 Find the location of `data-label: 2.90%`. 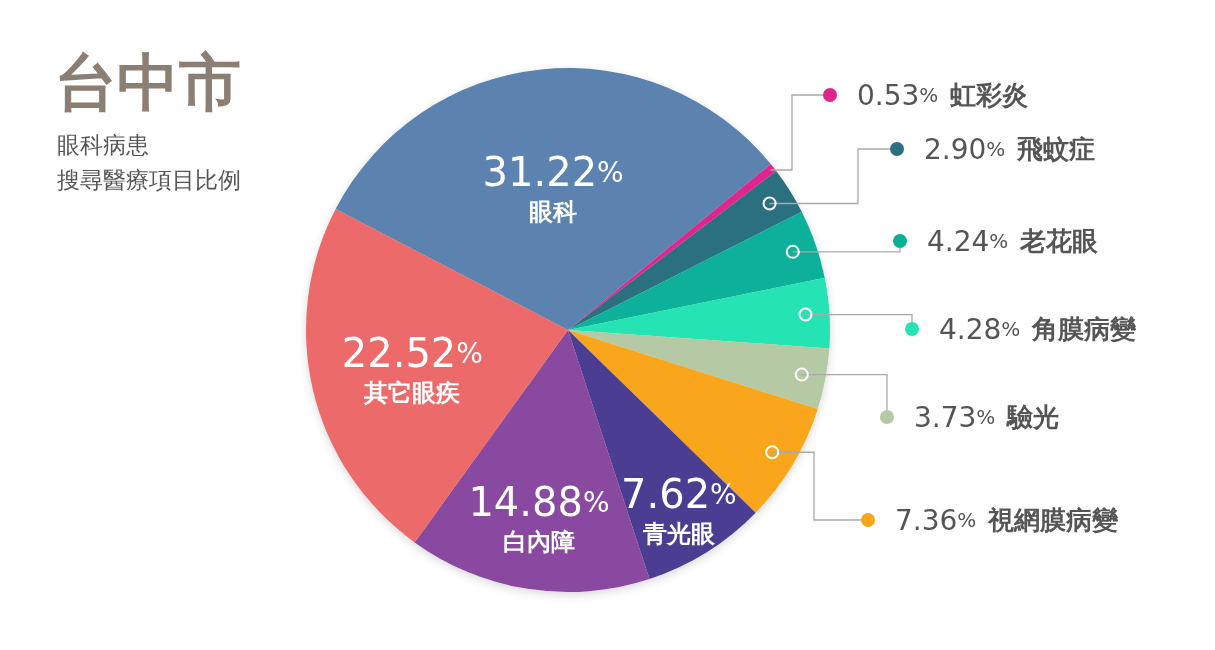

data-label: 2.90% is located at coordinates (965, 149).